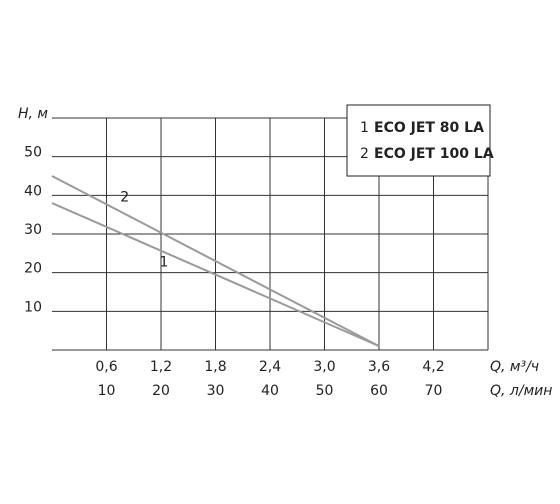  I want to click on x-tick-label: 1,2, so click(161, 367).